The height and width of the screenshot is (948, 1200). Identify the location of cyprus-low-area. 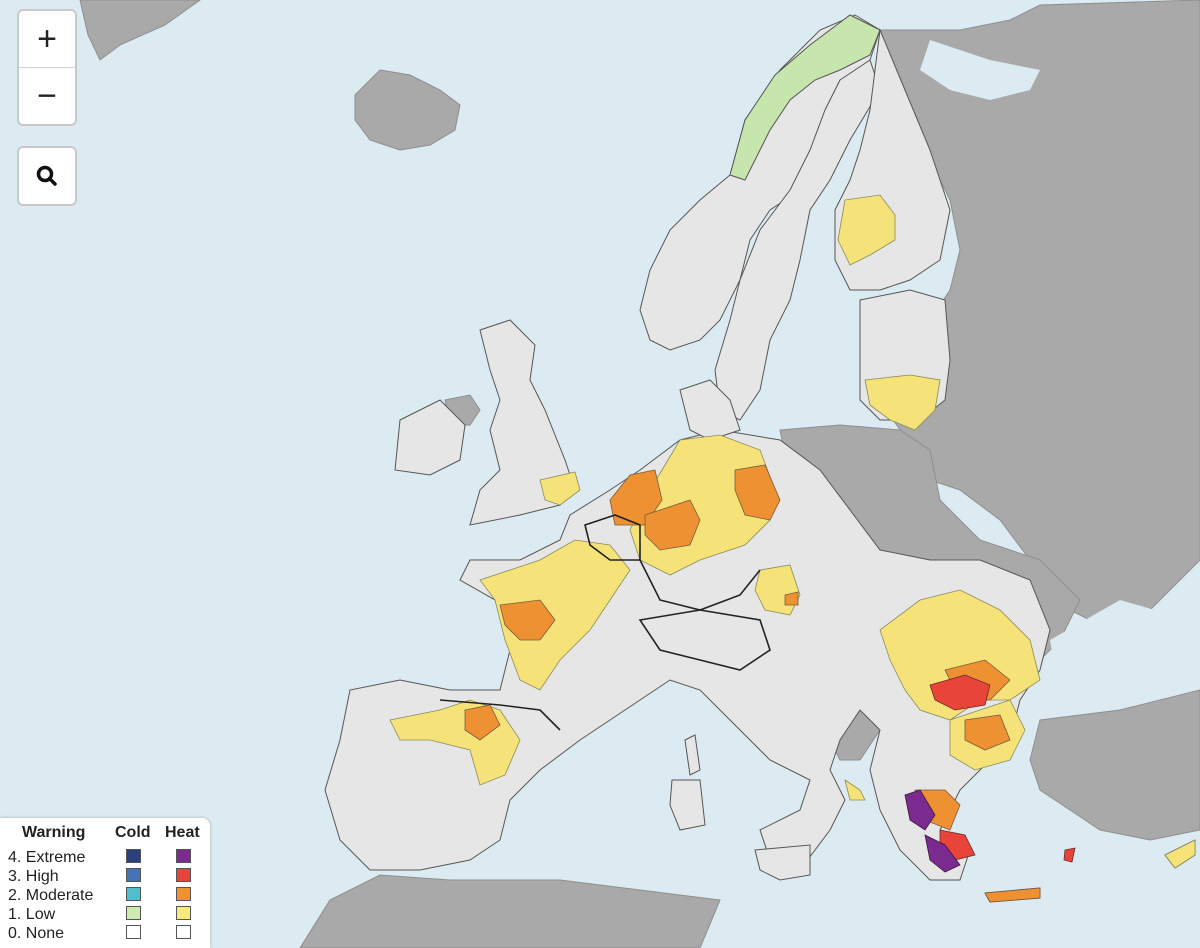
(1180, 854).